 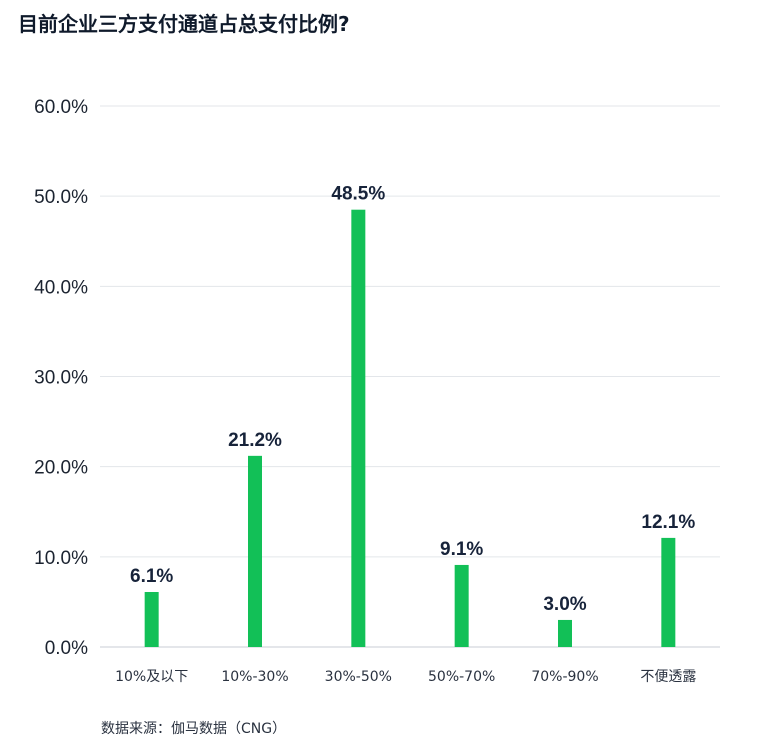 What do you see at coordinates (66, 648) in the screenshot?
I see `y-tick-label: 0.0%` at bounding box center [66, 648].